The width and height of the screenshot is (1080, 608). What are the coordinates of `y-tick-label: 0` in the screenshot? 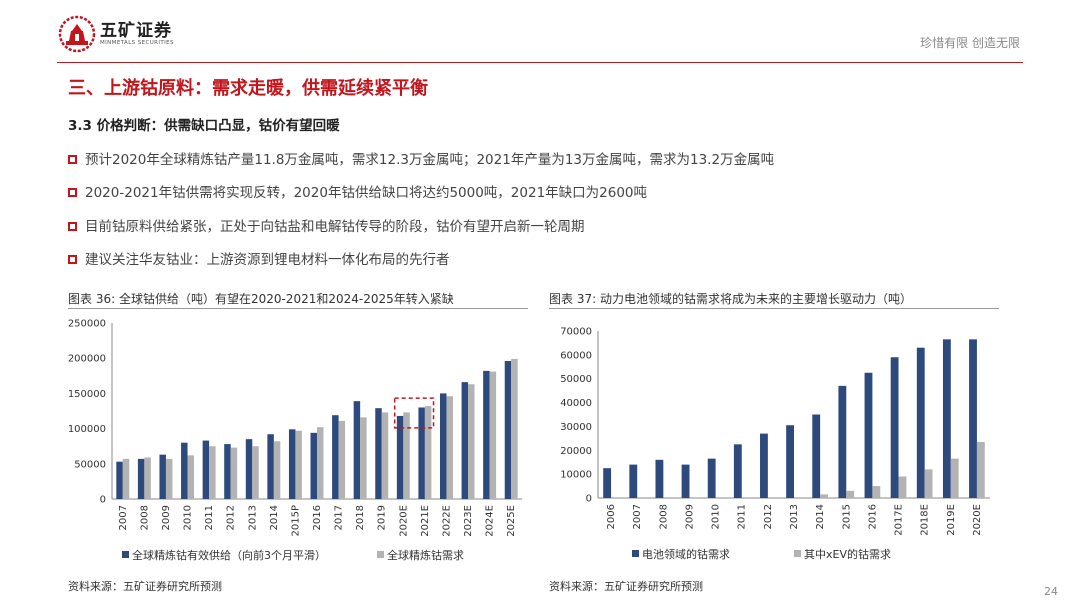 It's located at (589, 499).